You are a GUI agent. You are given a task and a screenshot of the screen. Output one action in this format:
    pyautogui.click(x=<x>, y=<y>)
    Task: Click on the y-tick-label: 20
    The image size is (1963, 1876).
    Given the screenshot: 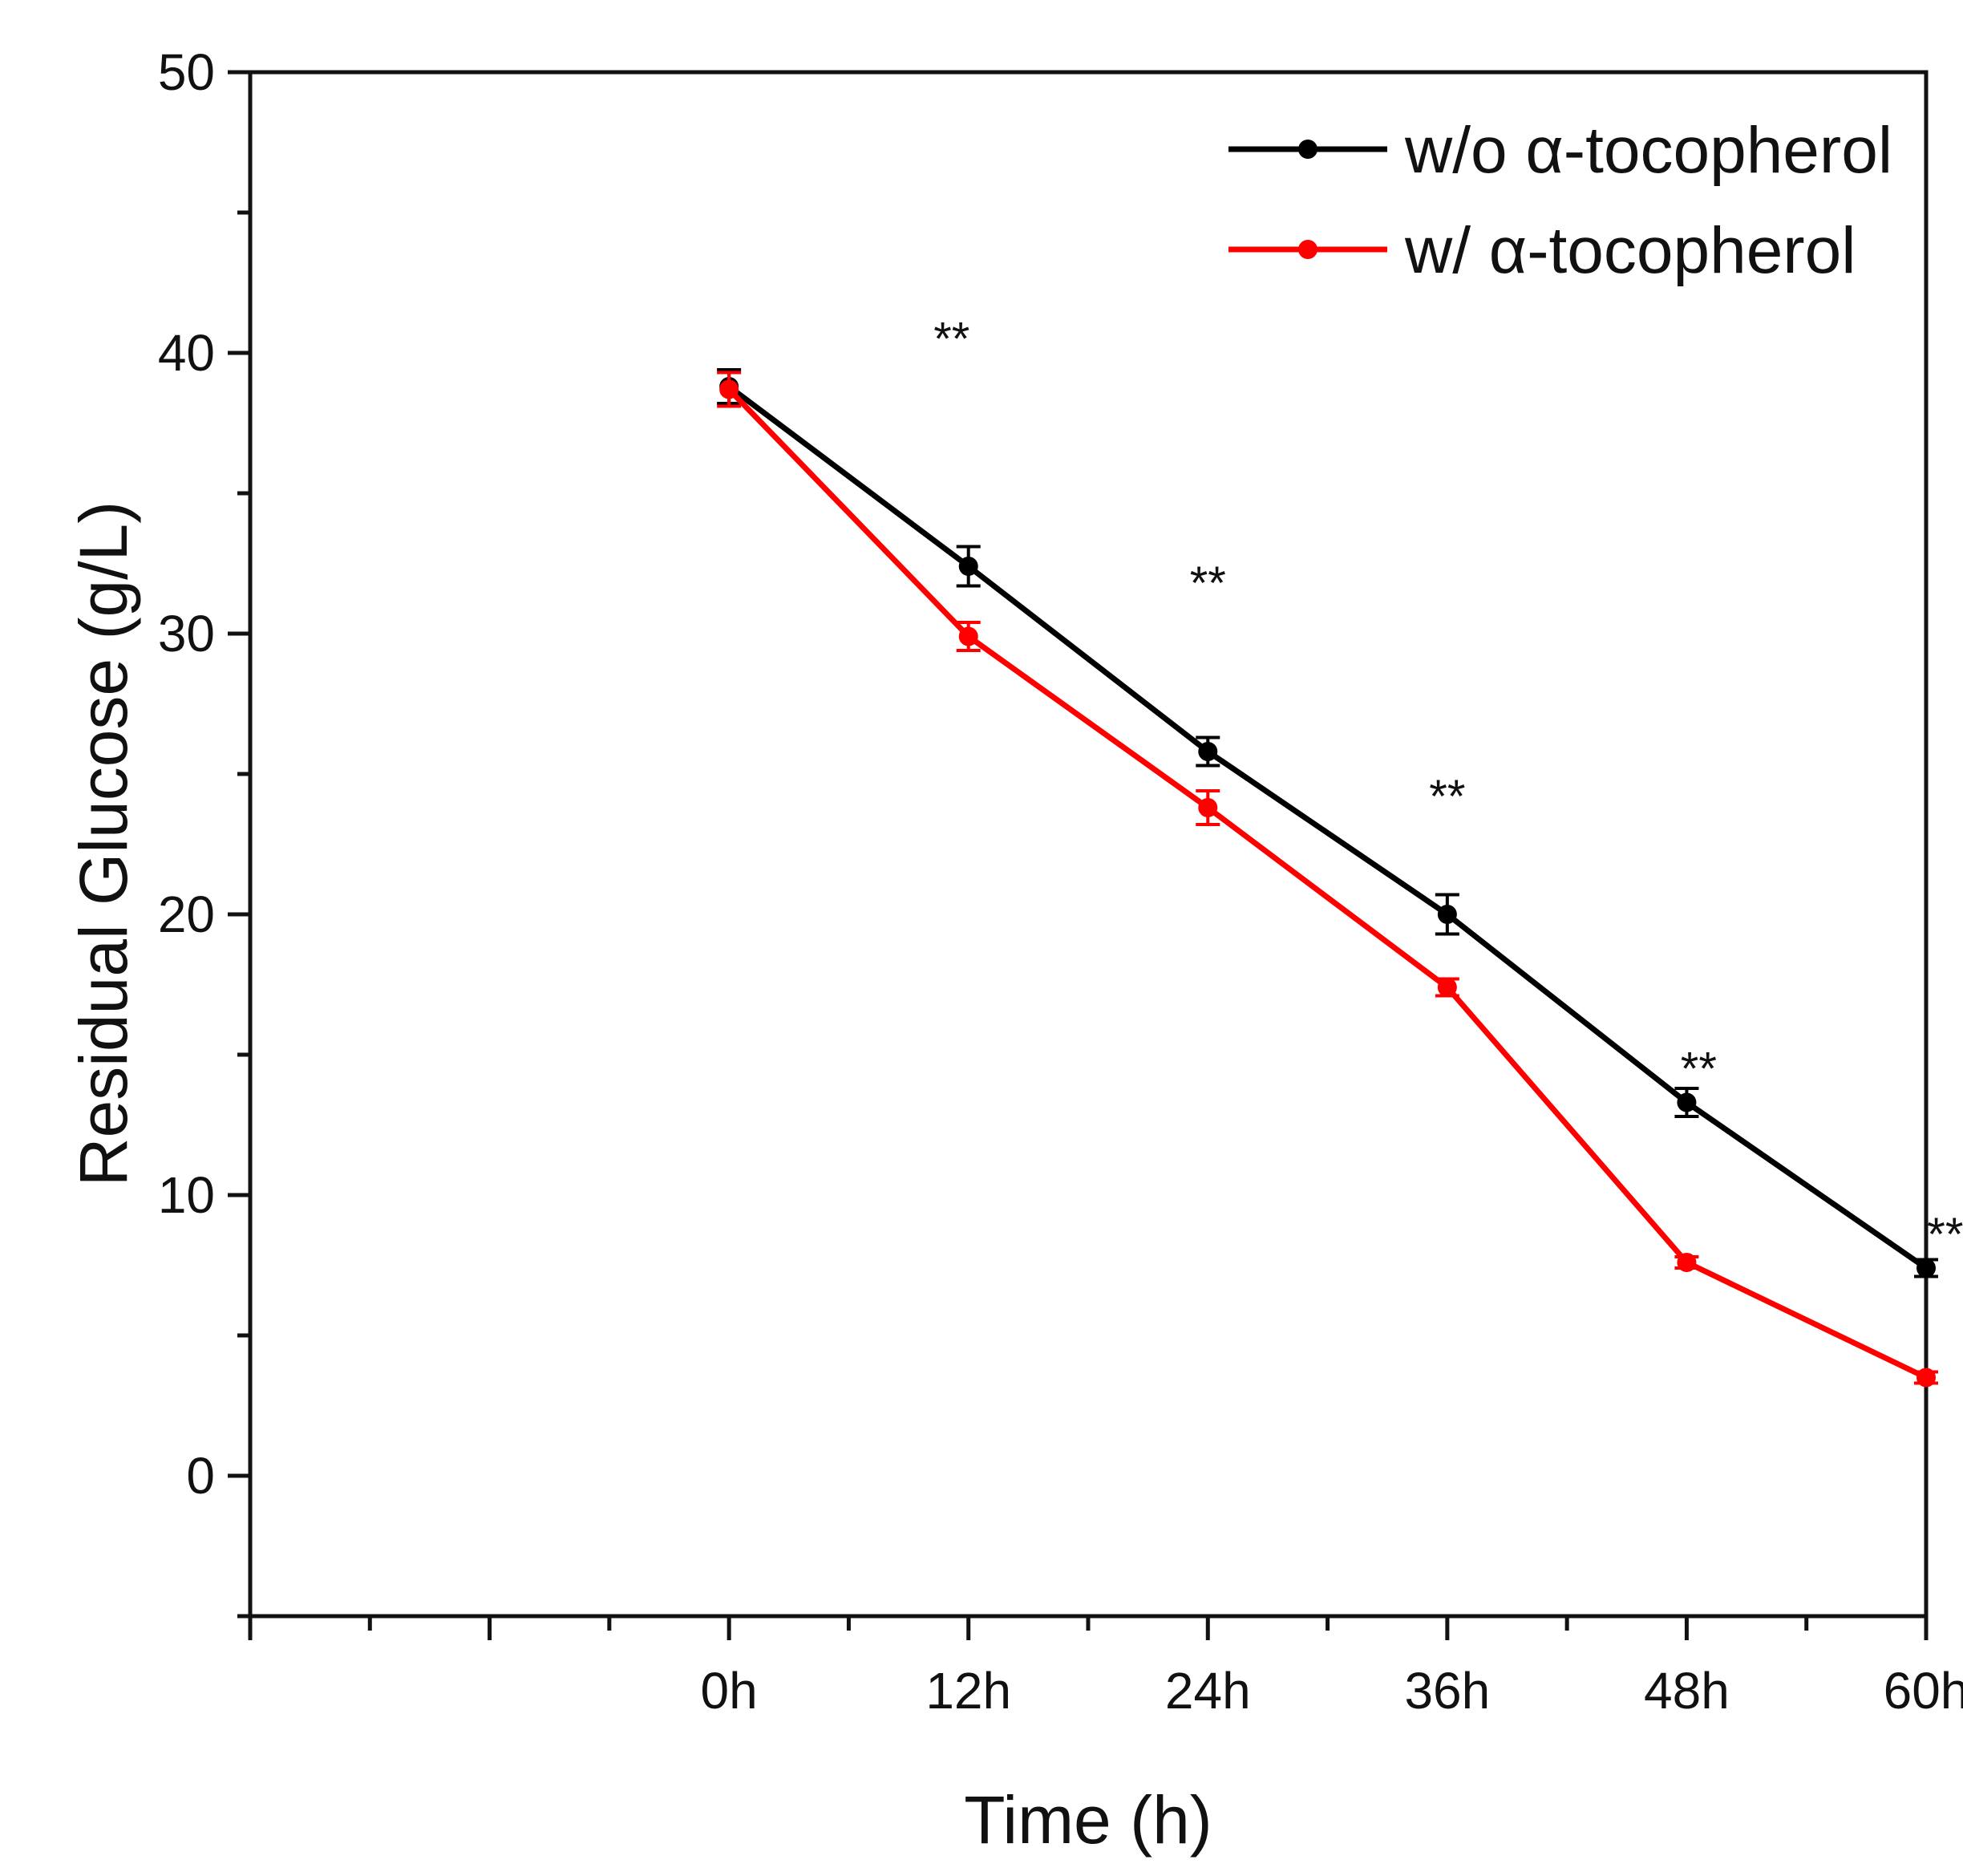 What is the action you would take?
    pyautogui.click(x=186, y=914)
    